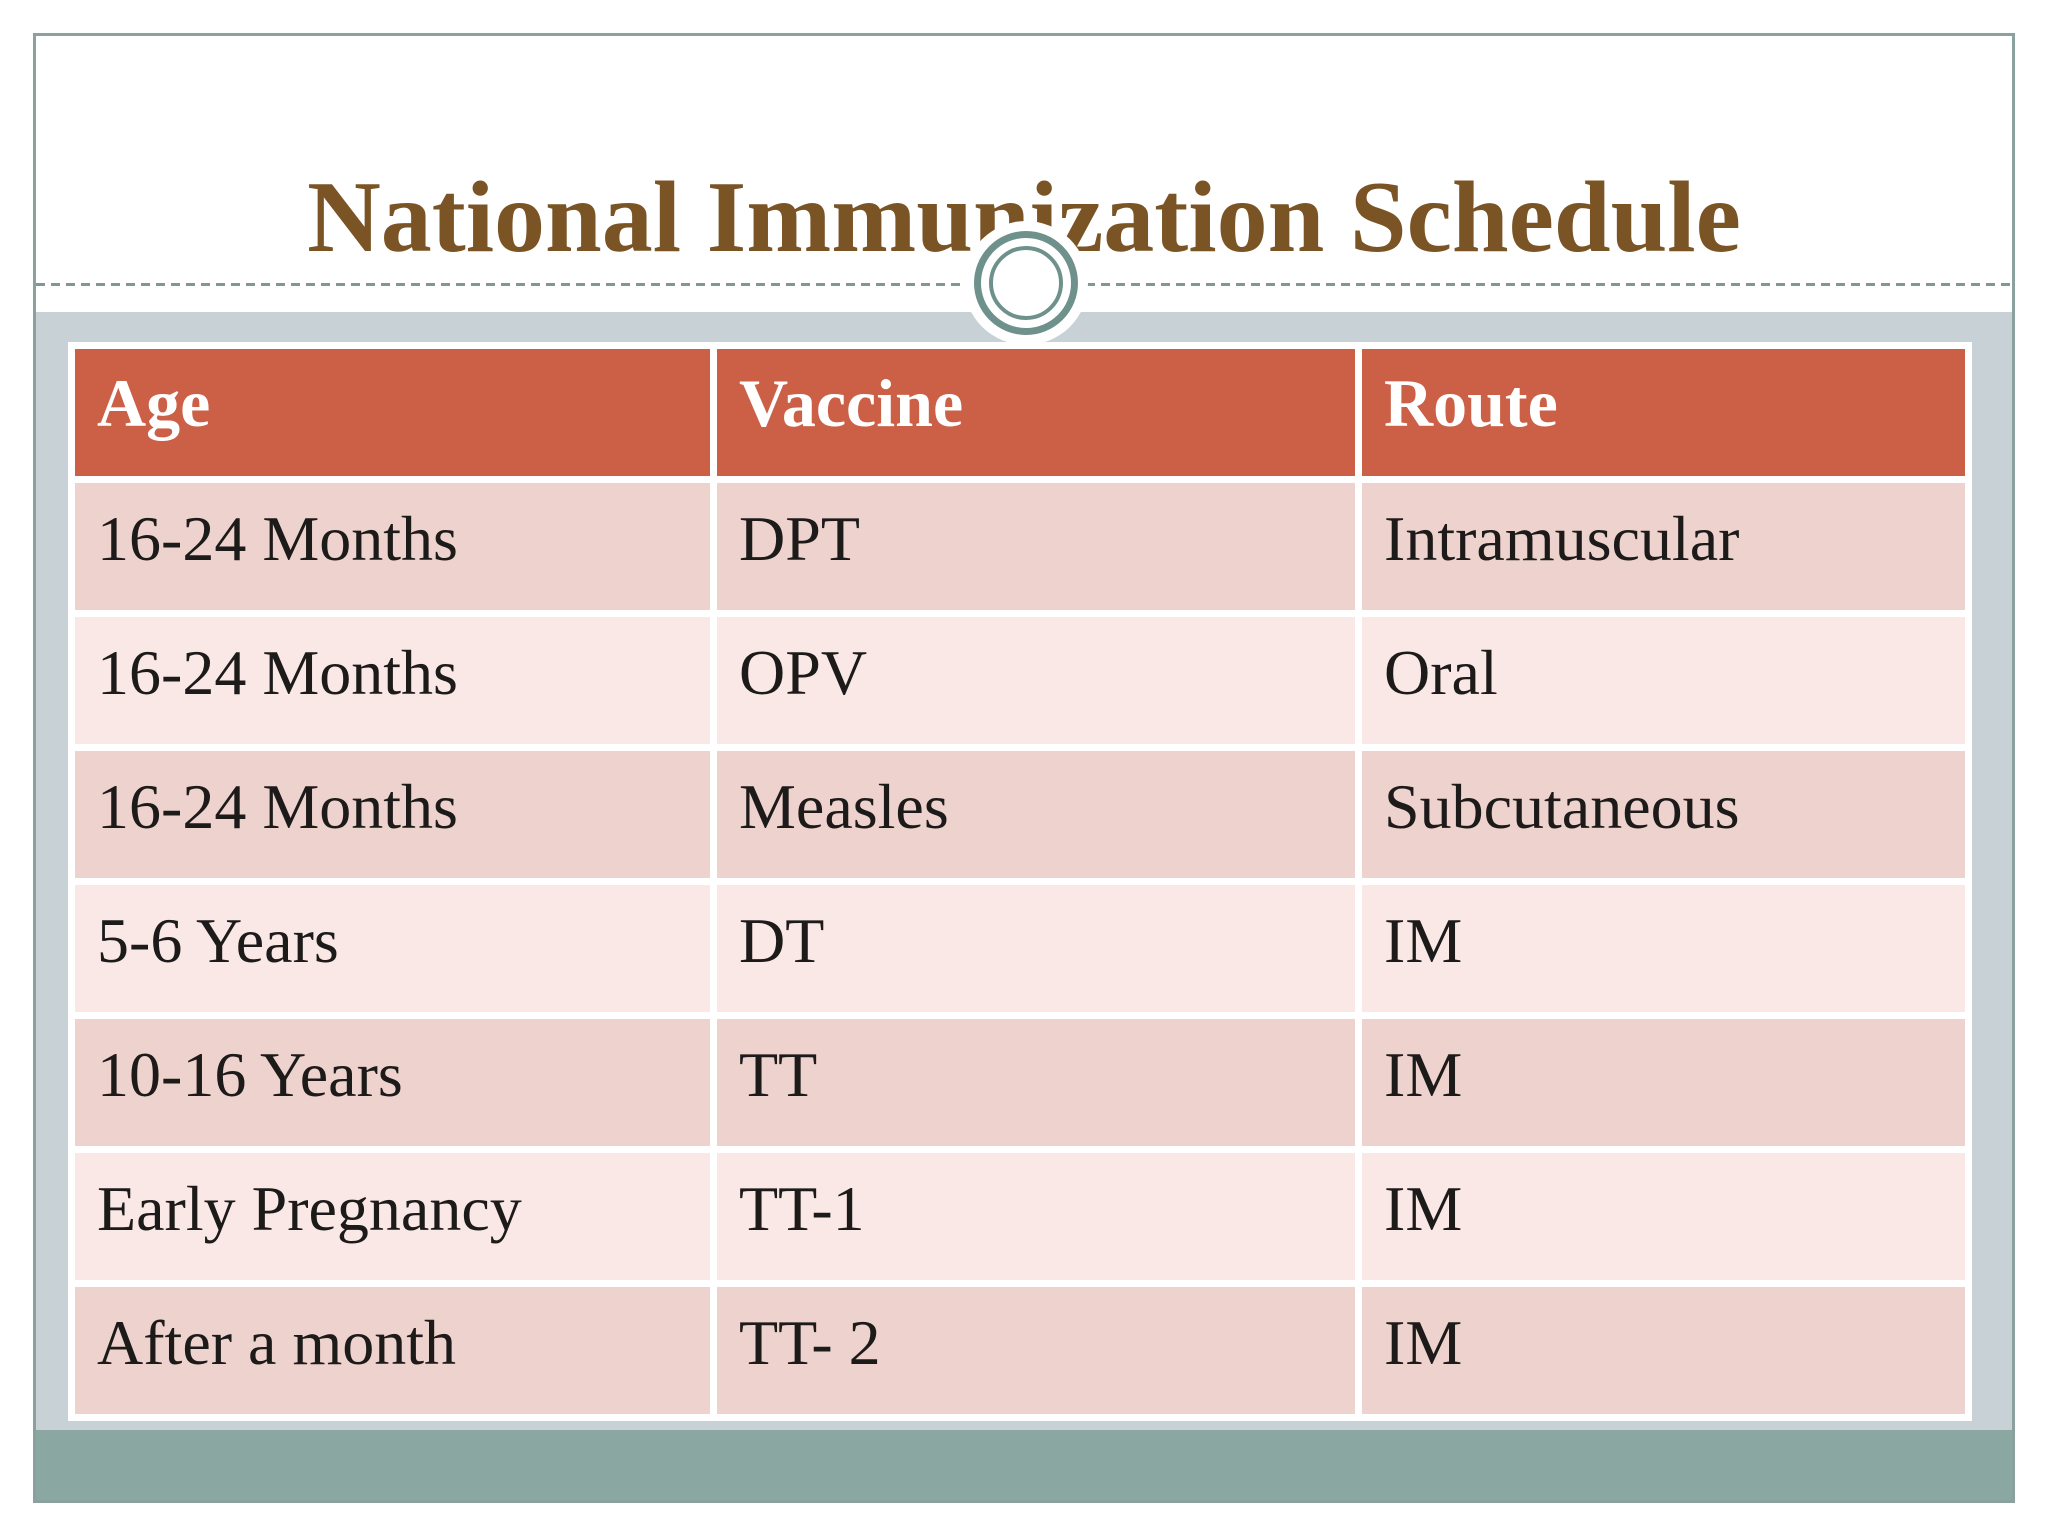  I want to click on header-cell-route: Route, so click(1663, 412).